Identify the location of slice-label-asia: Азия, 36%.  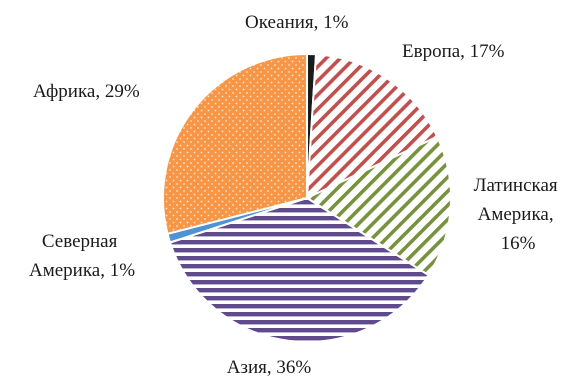
(269, 367).